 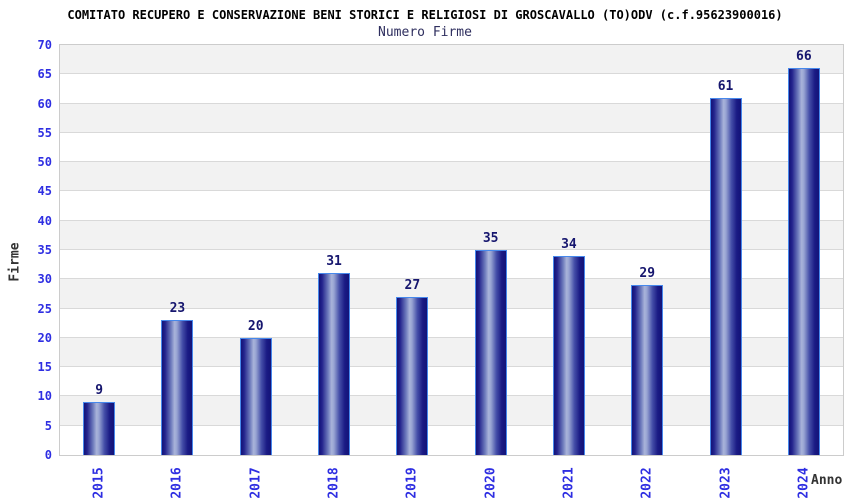 I want to click on bar-value-label: 35, so click(x=490, y=238).